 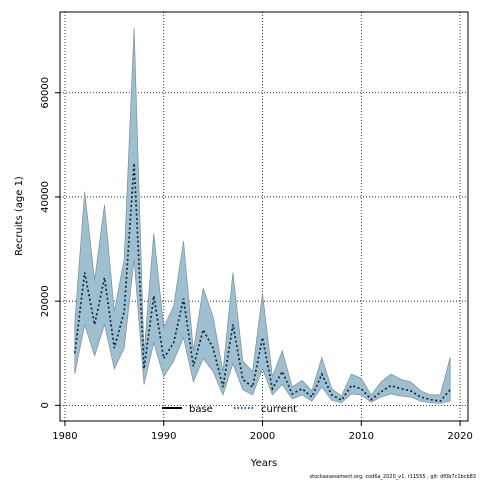 I want to click on legend-base-label: base, so click(x=201, y=409).